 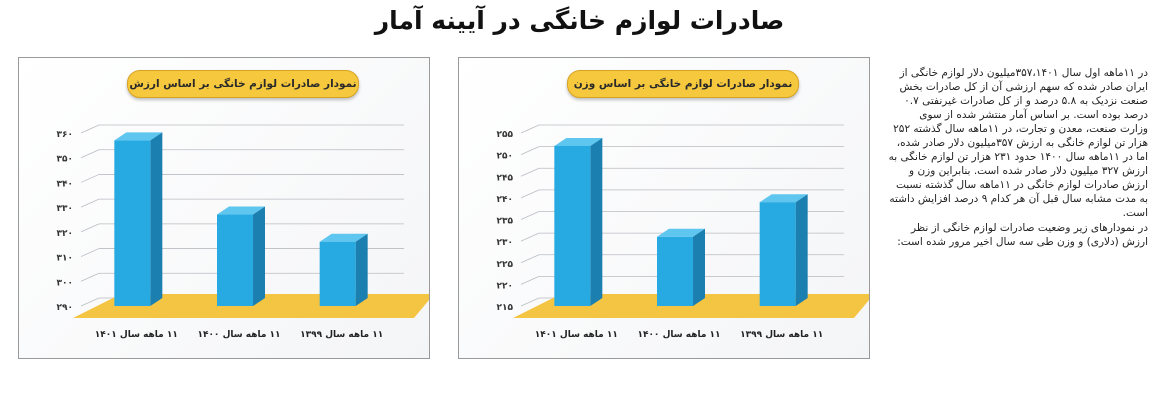 What do you see at coordinates (65, 209) in the screenshot?
I see `y-tick-label: ۳۳۰` at bounding box center [65, 209].